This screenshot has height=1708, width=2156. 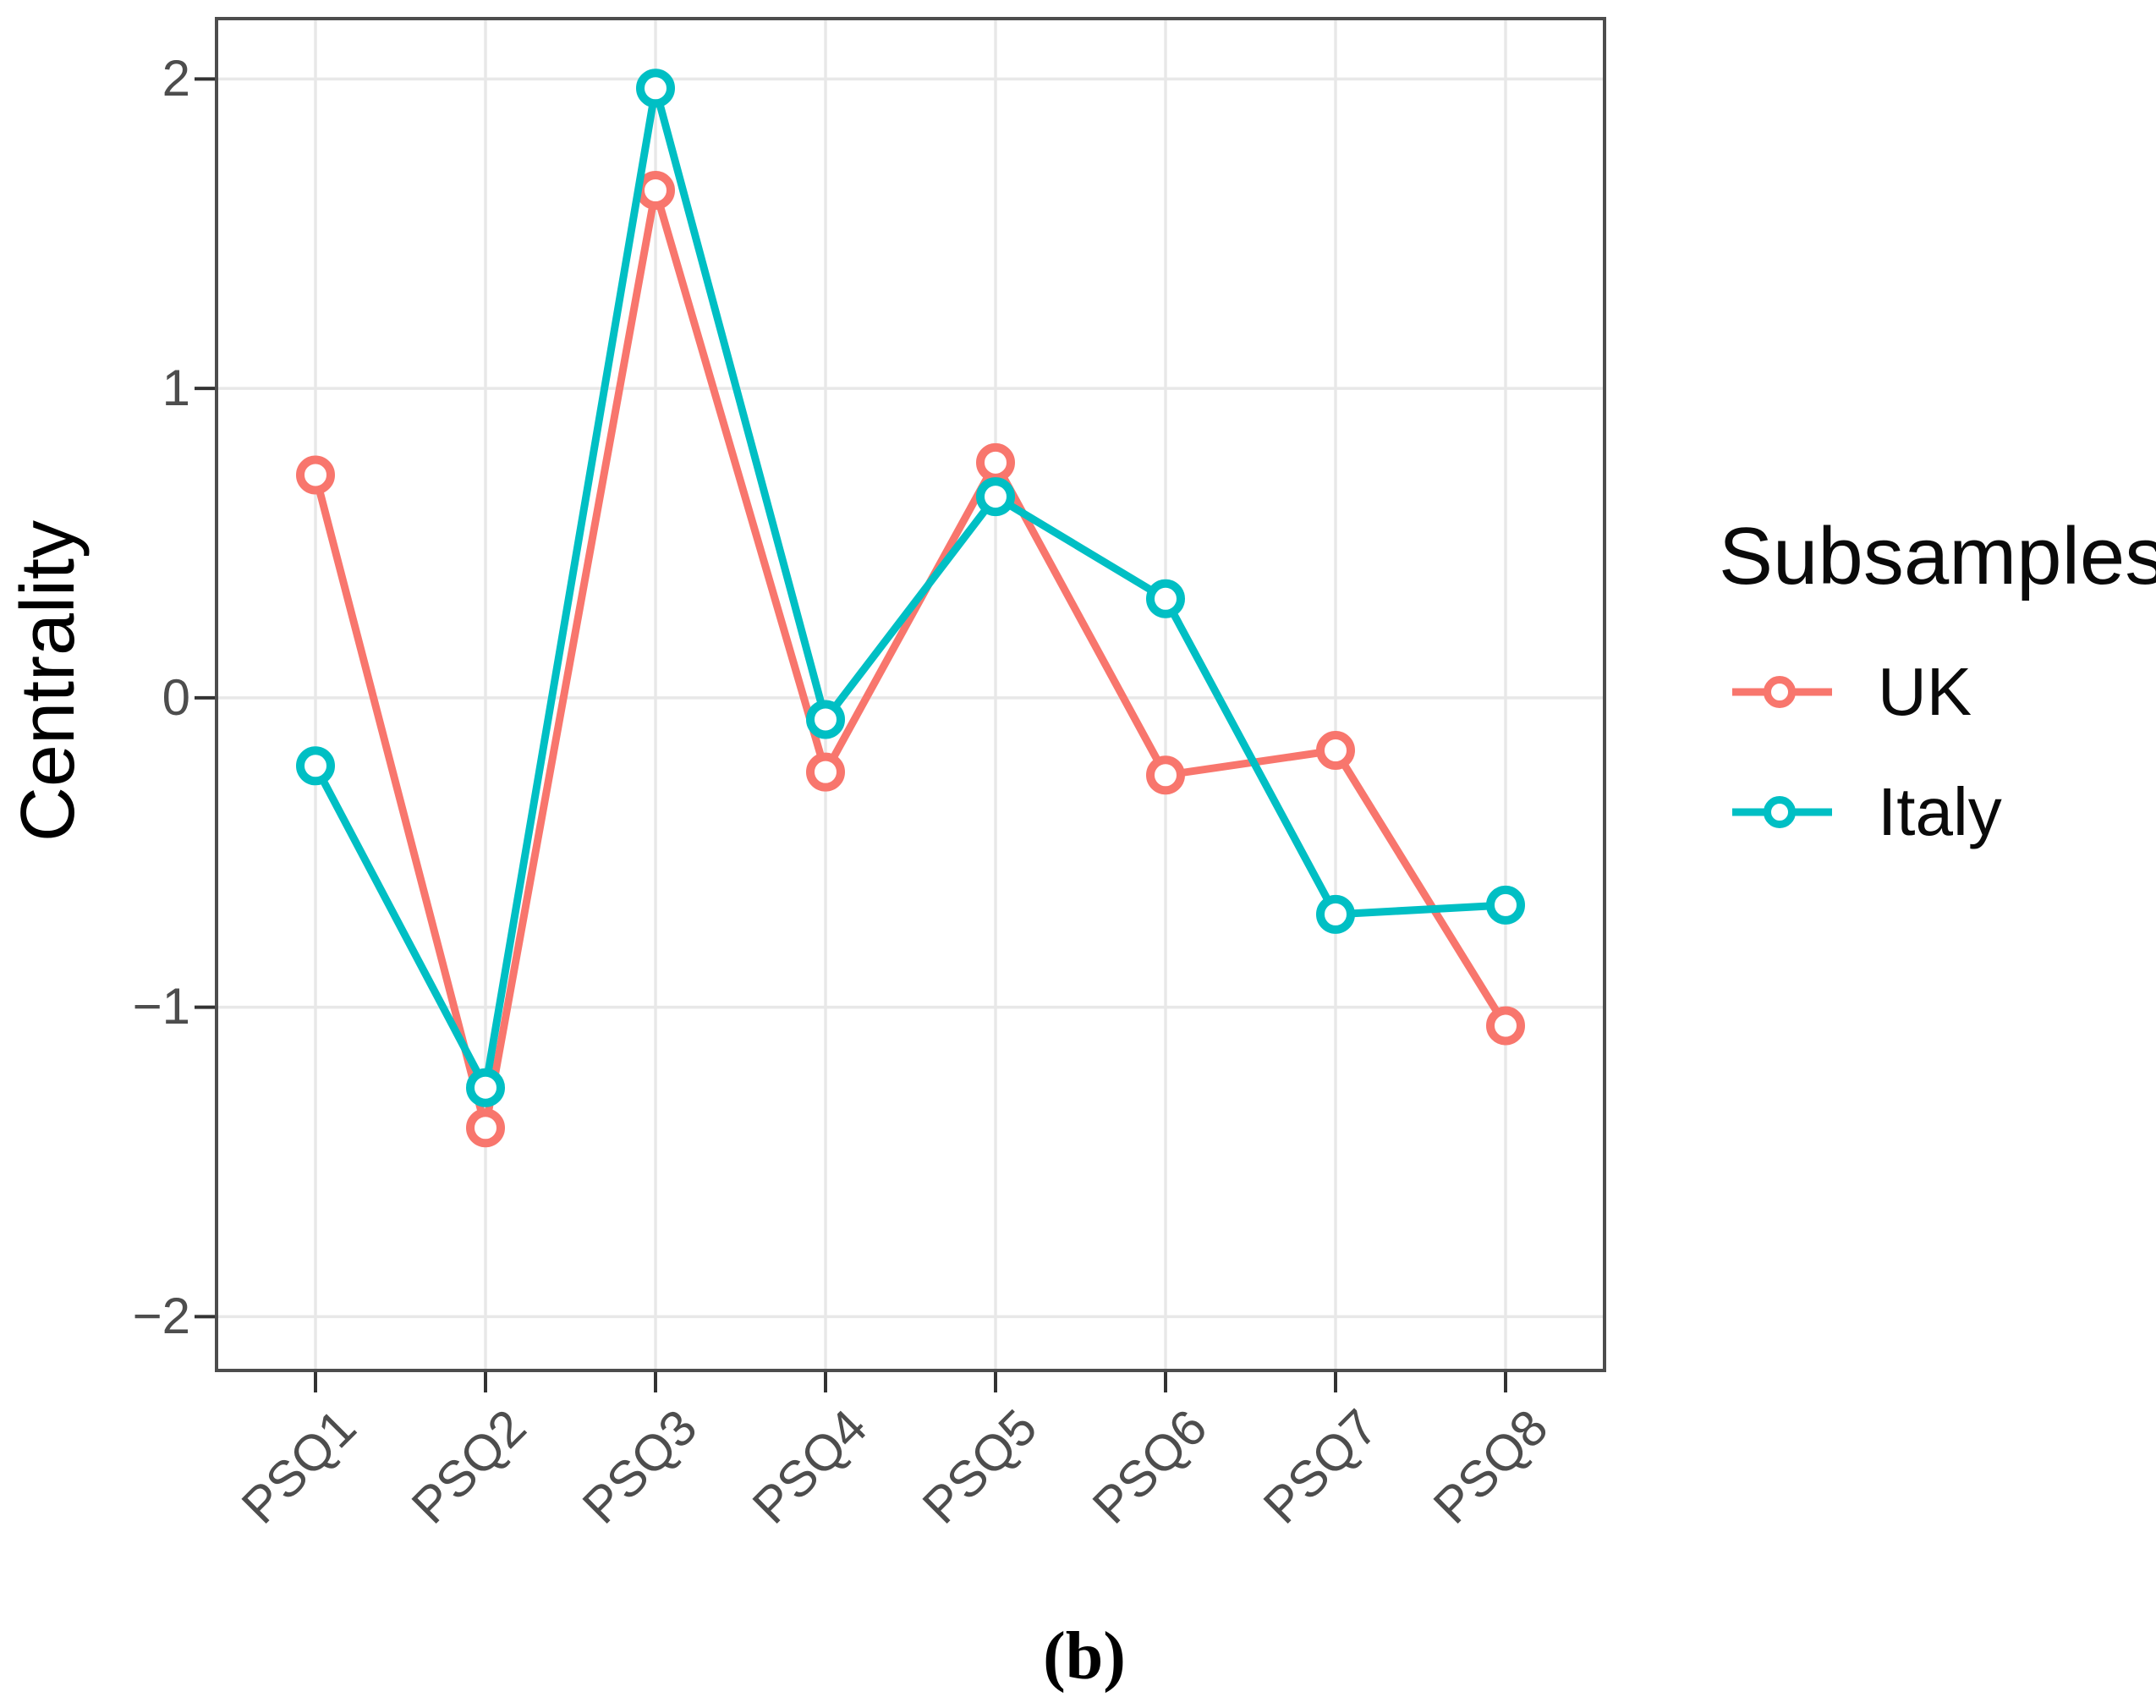 I want to click on y-tick-label-neg1: −1, so click(x=161, y=1006).